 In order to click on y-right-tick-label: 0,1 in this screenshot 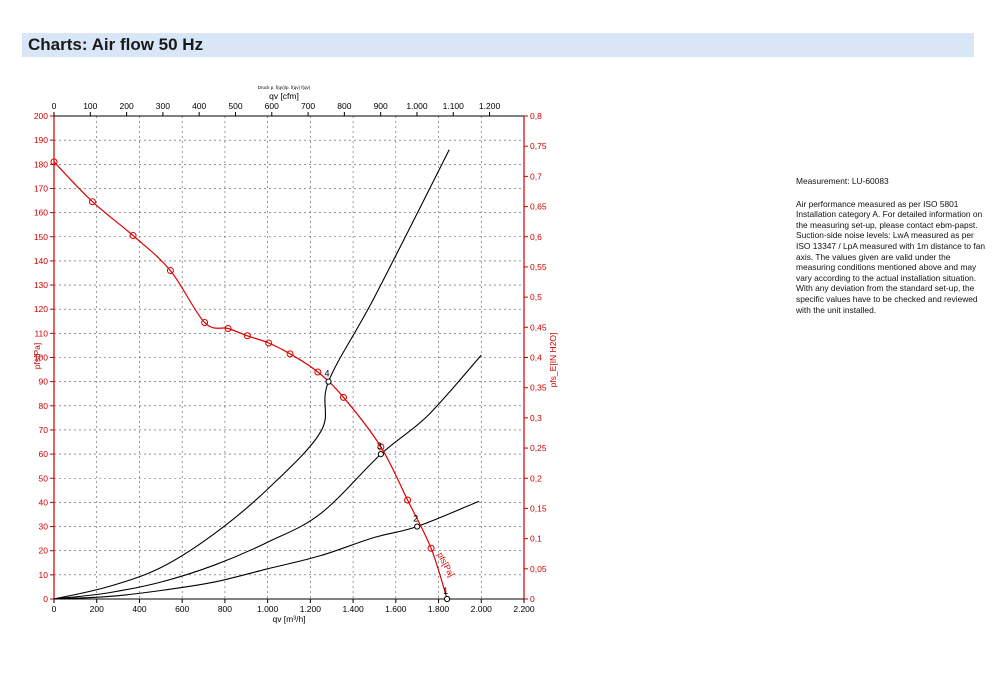, I will do `click(536, 539)`.